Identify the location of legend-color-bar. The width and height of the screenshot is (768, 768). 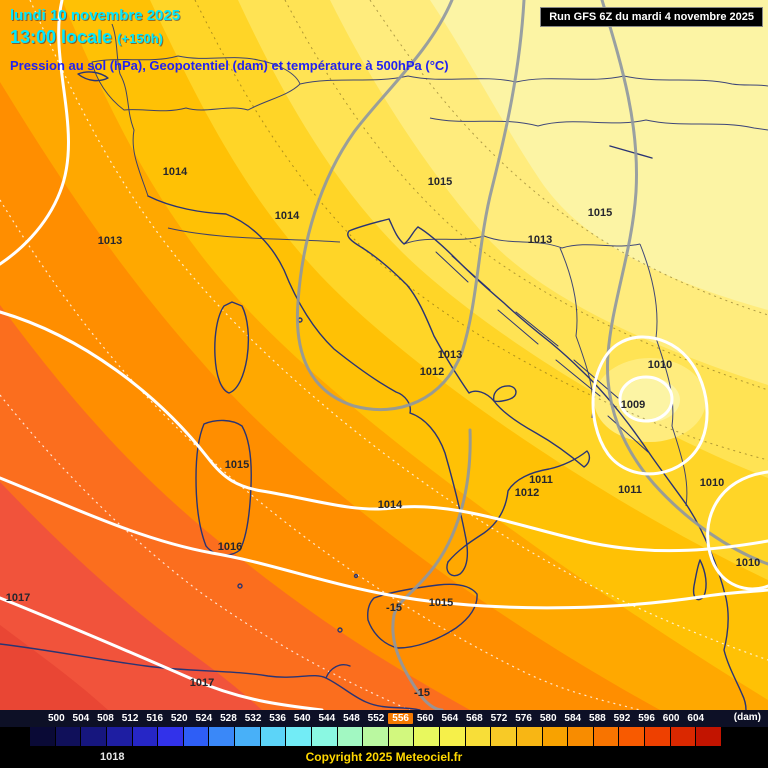
(384, 736).